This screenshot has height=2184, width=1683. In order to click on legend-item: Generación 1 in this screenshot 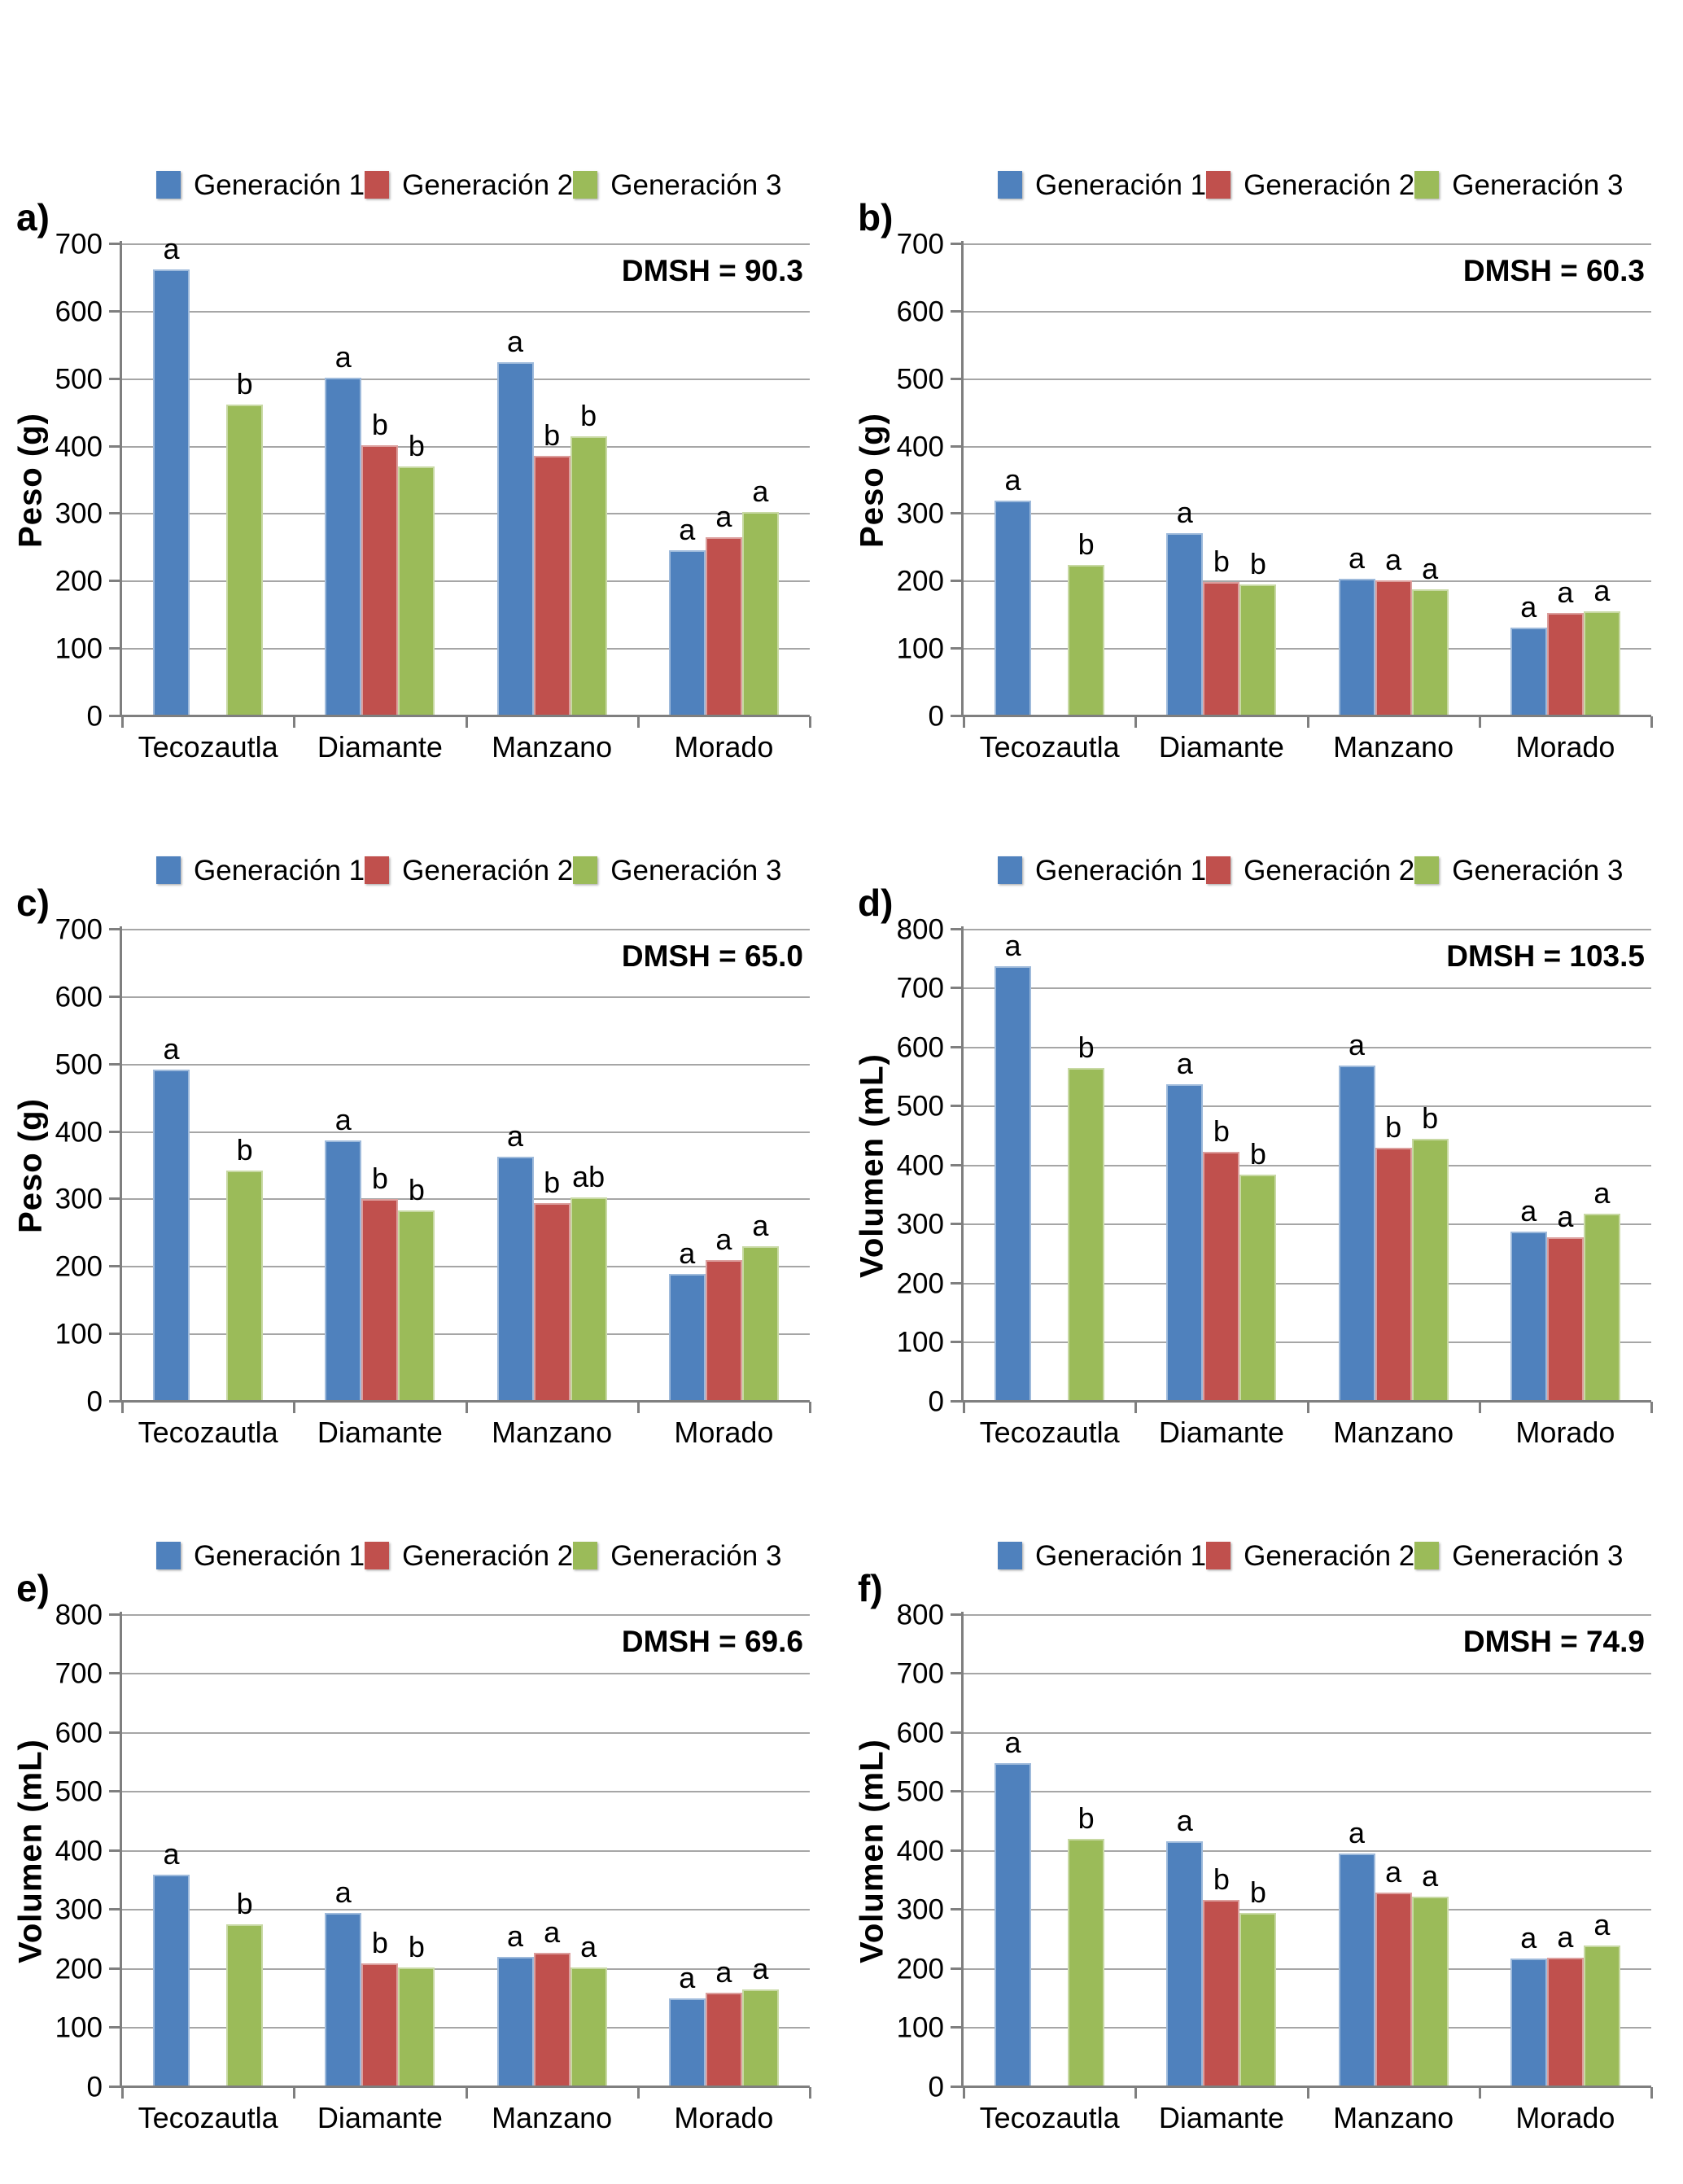, I will do `click(260, 1556)`.